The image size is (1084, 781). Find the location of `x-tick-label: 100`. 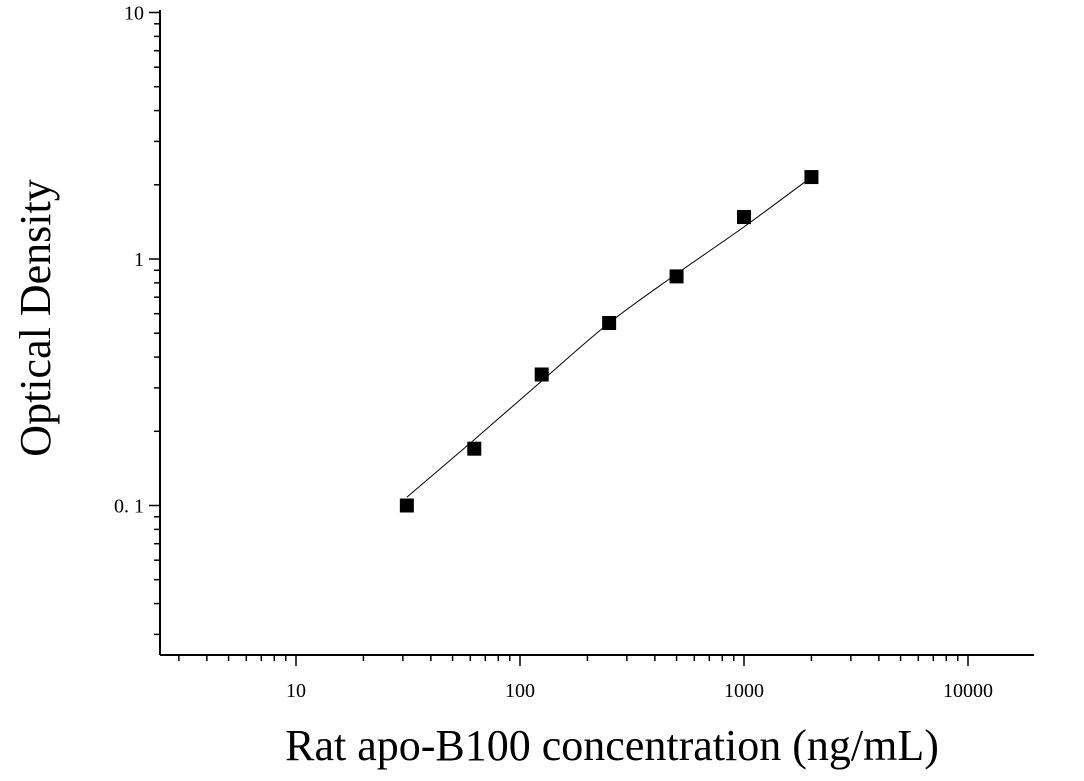

x-tick-label: 100 is located at coordinates (520, 691).